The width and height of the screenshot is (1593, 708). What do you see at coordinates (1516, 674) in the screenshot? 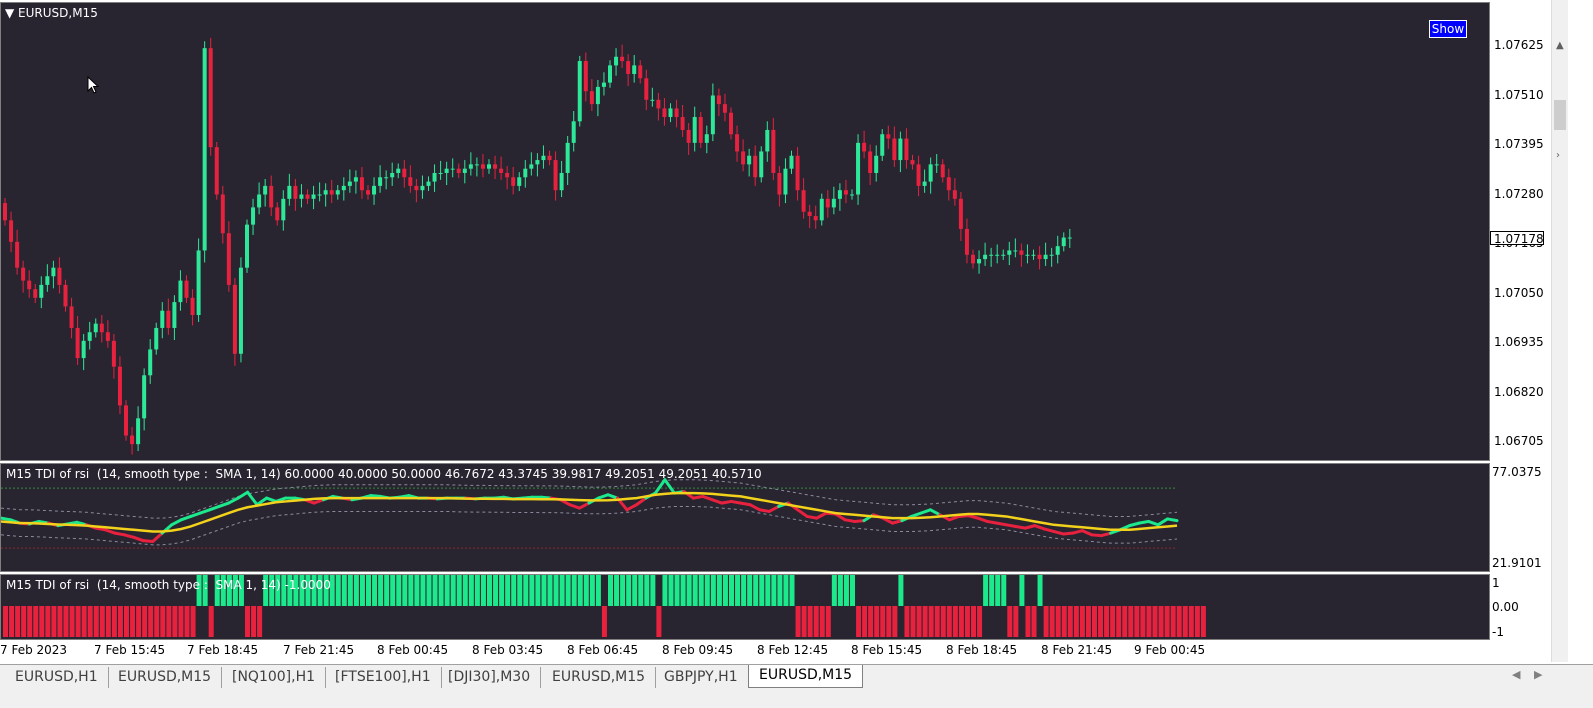
I see `tab-scroll-left-icon: ◀` at bounding box center [1516, 674].